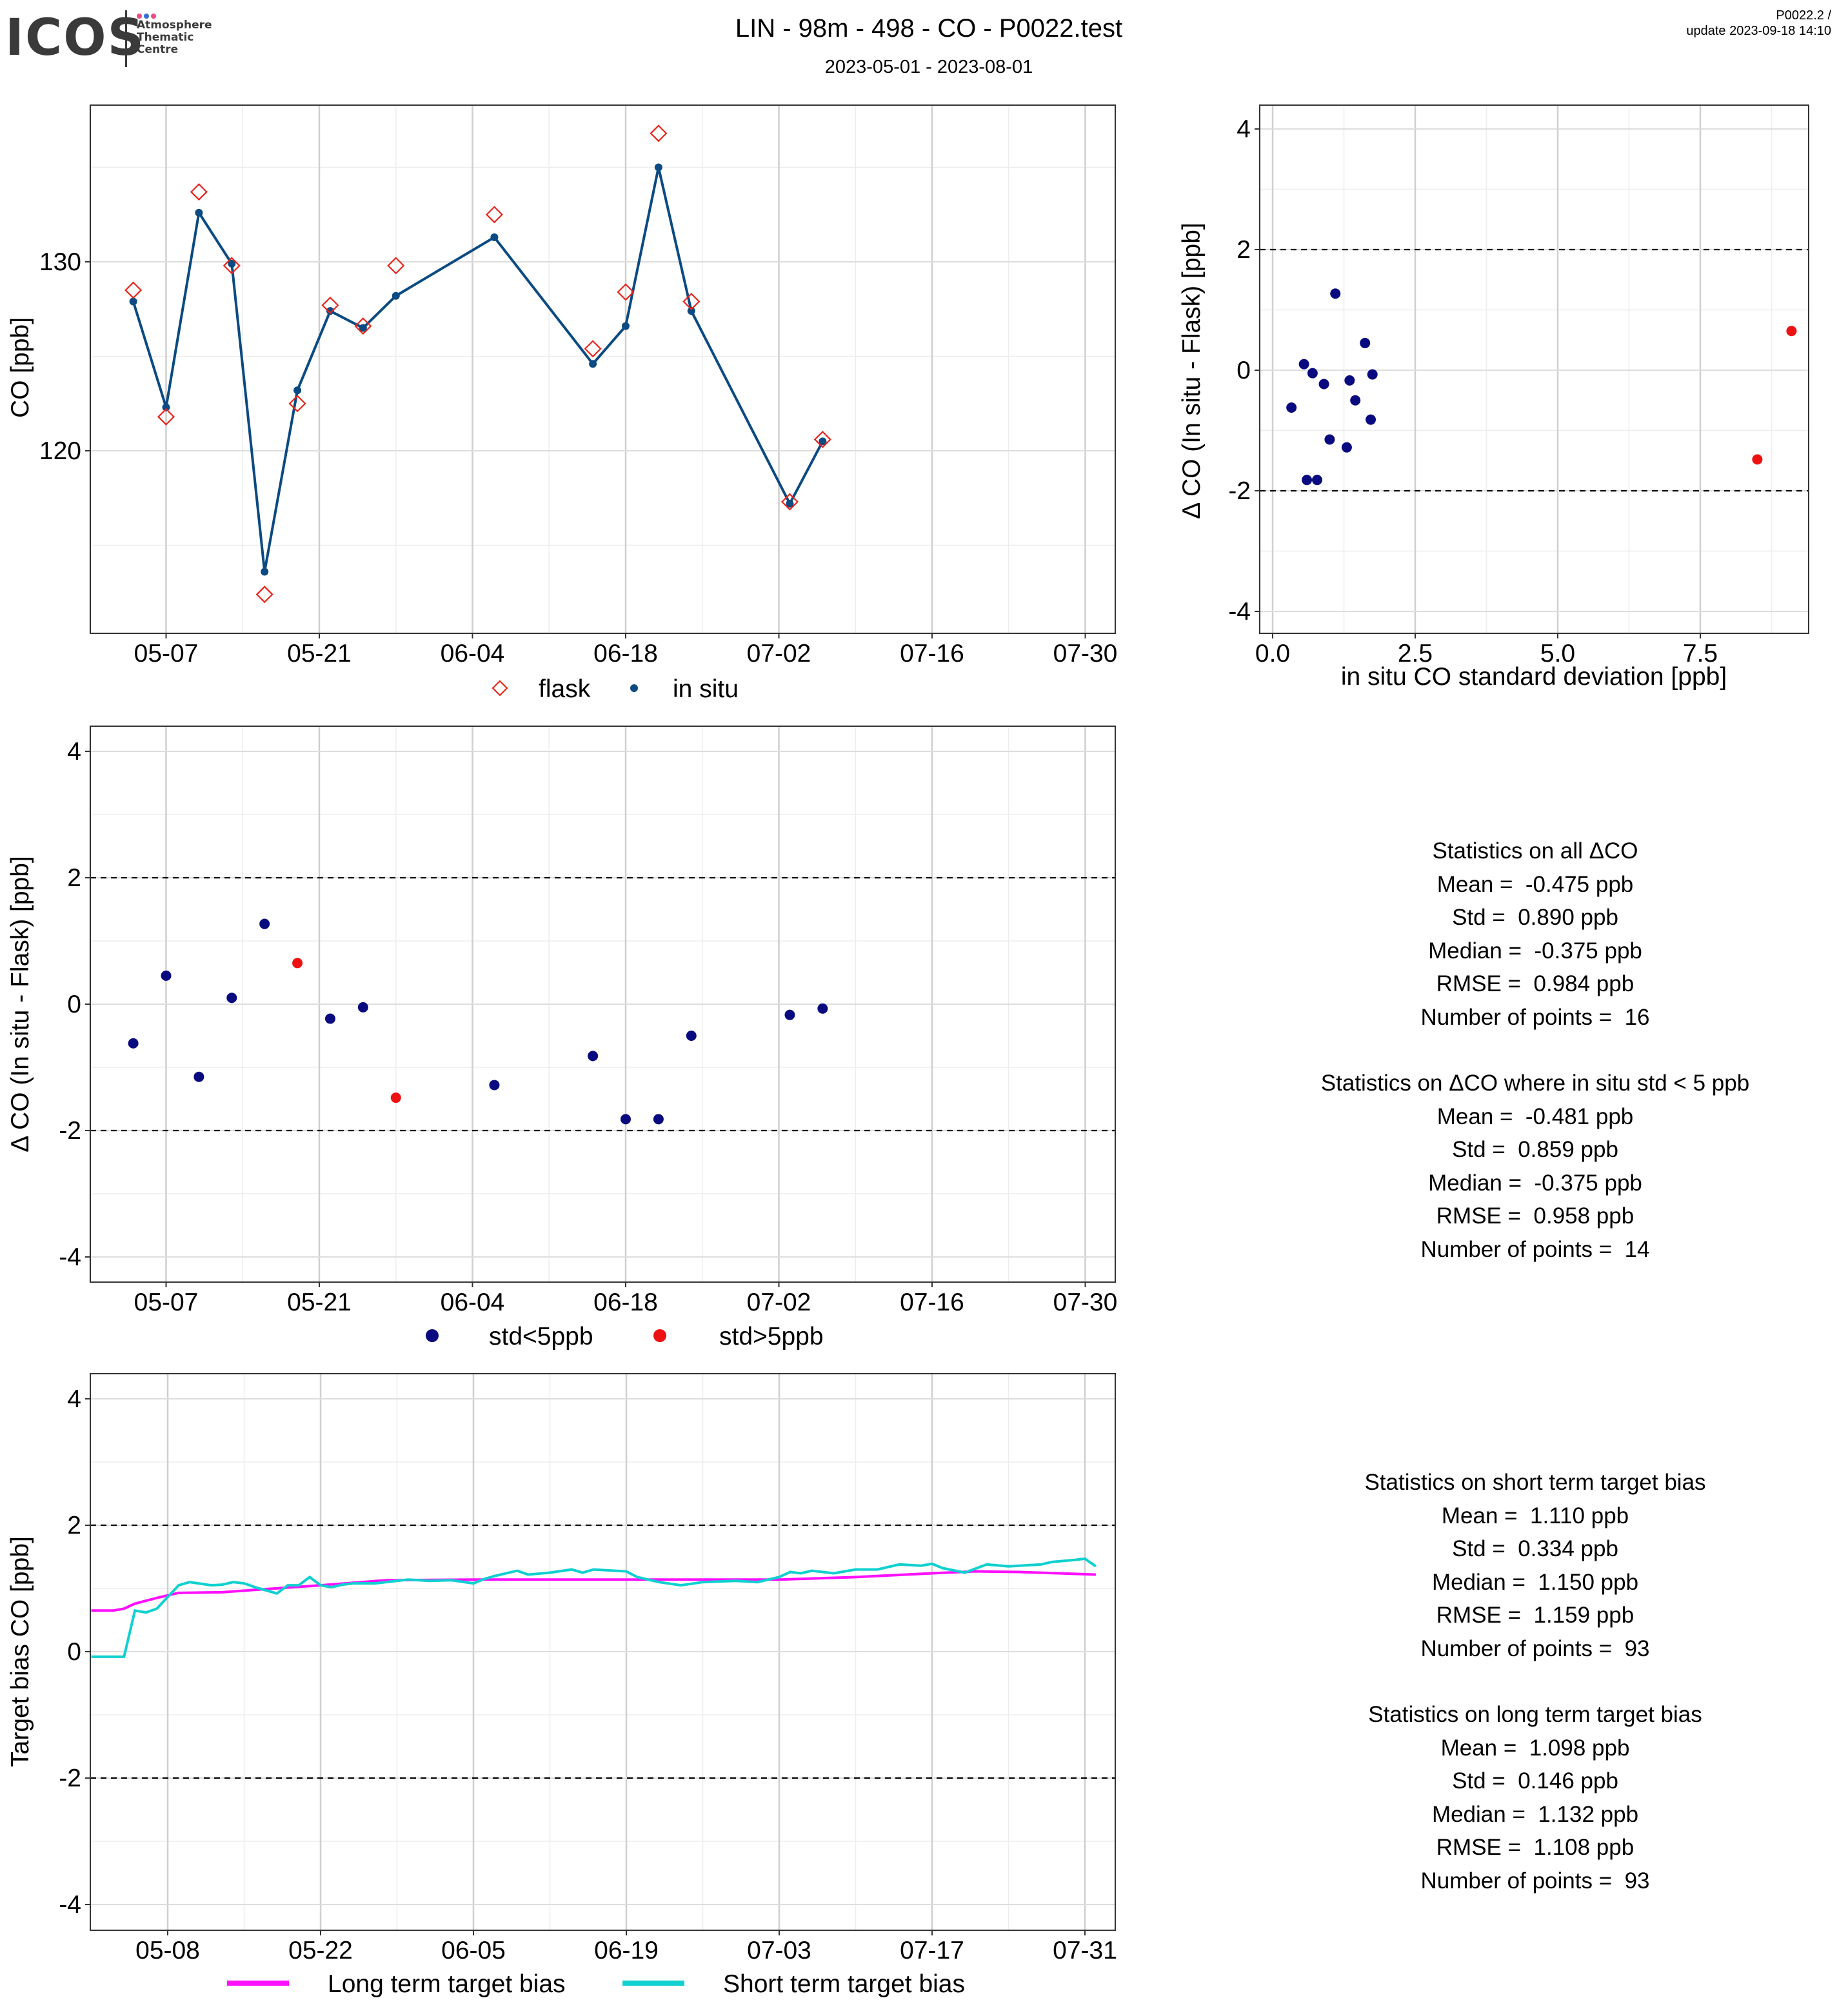 The image size is (1848, 2007). Describe the element at coordinates (20, 1651) in the screenshot. I see `y-axis-label: Target bias CO [ppb]` at that location.